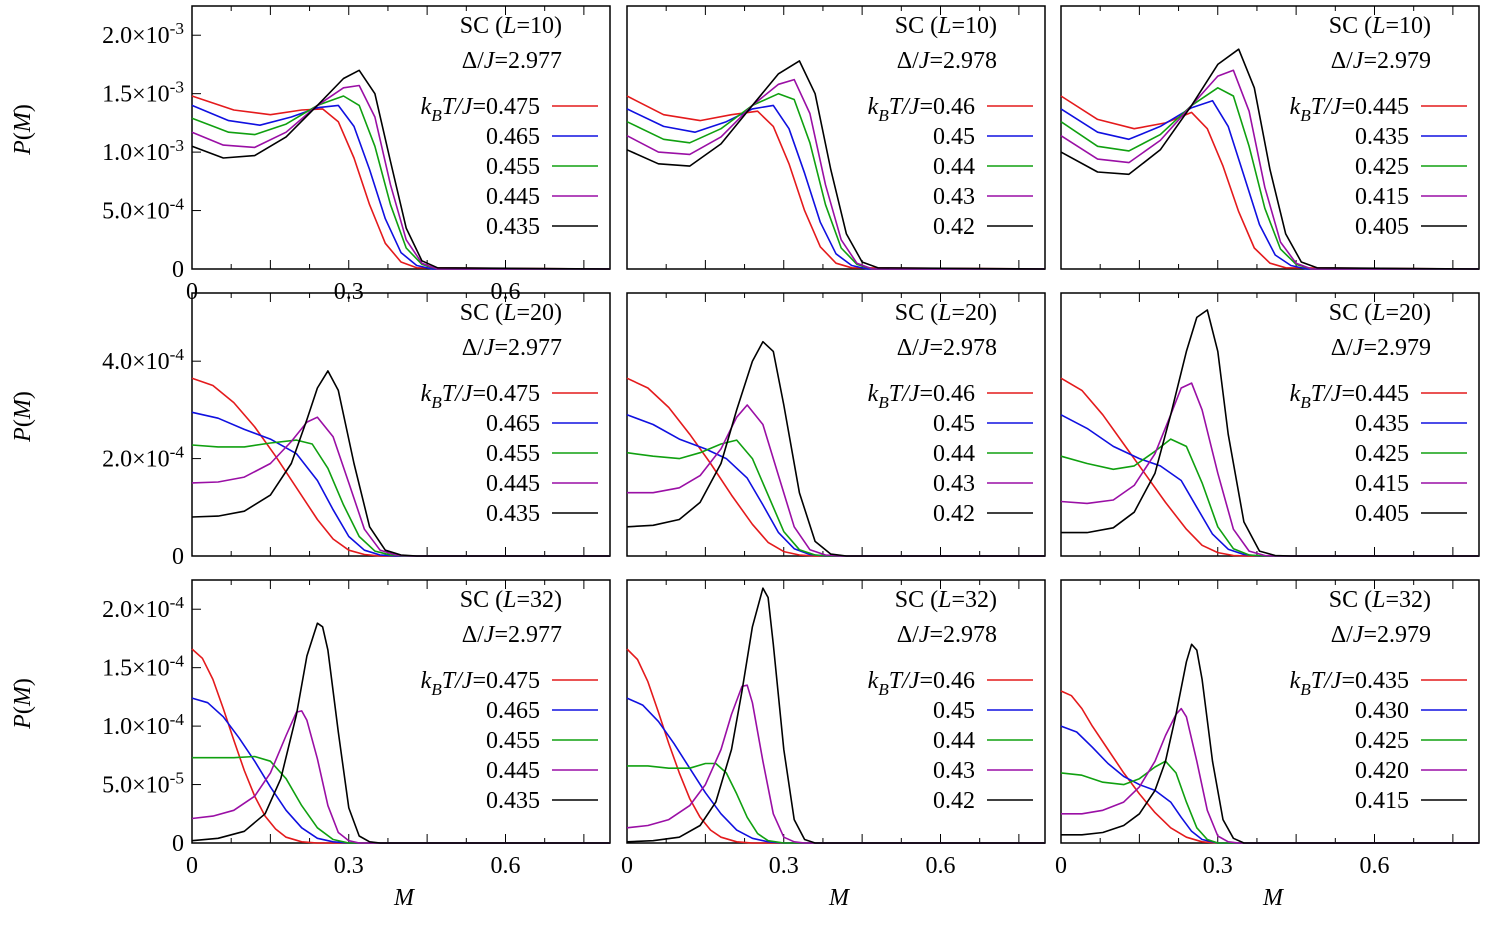 The height and width of the screenshot is (930, 1495). I want to click on series-line-0.45, so click(835, 770).